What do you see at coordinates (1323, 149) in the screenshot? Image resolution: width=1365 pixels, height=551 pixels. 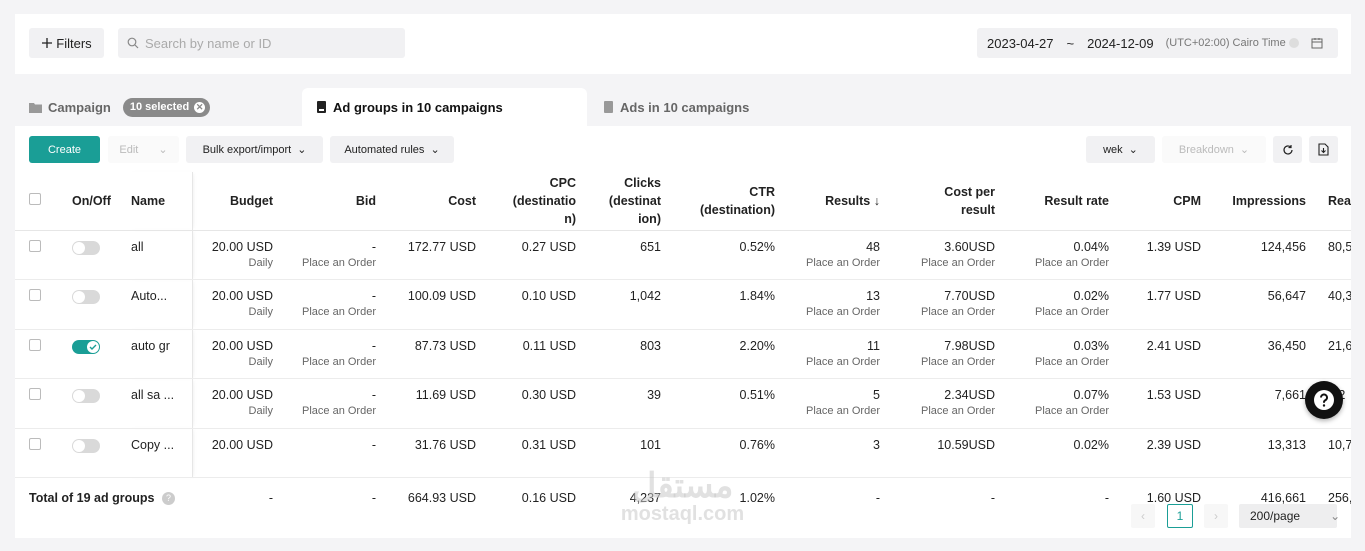 I see `export-button` at bounding box center [1323, 149].